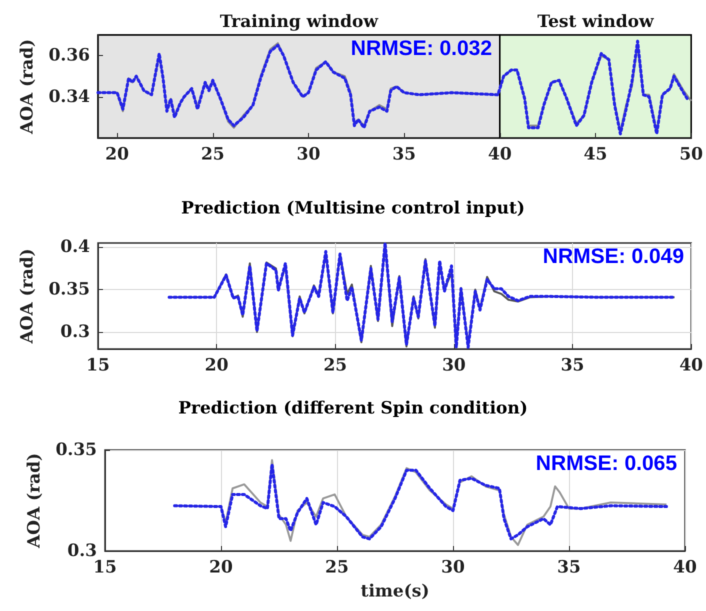 Image resolution: width=706 pixels, height=611 pixels. Describe the element at coordinates (353, 208) in the screenshot. I see `chart-title: Prediction (Multisine control input)` at that location.